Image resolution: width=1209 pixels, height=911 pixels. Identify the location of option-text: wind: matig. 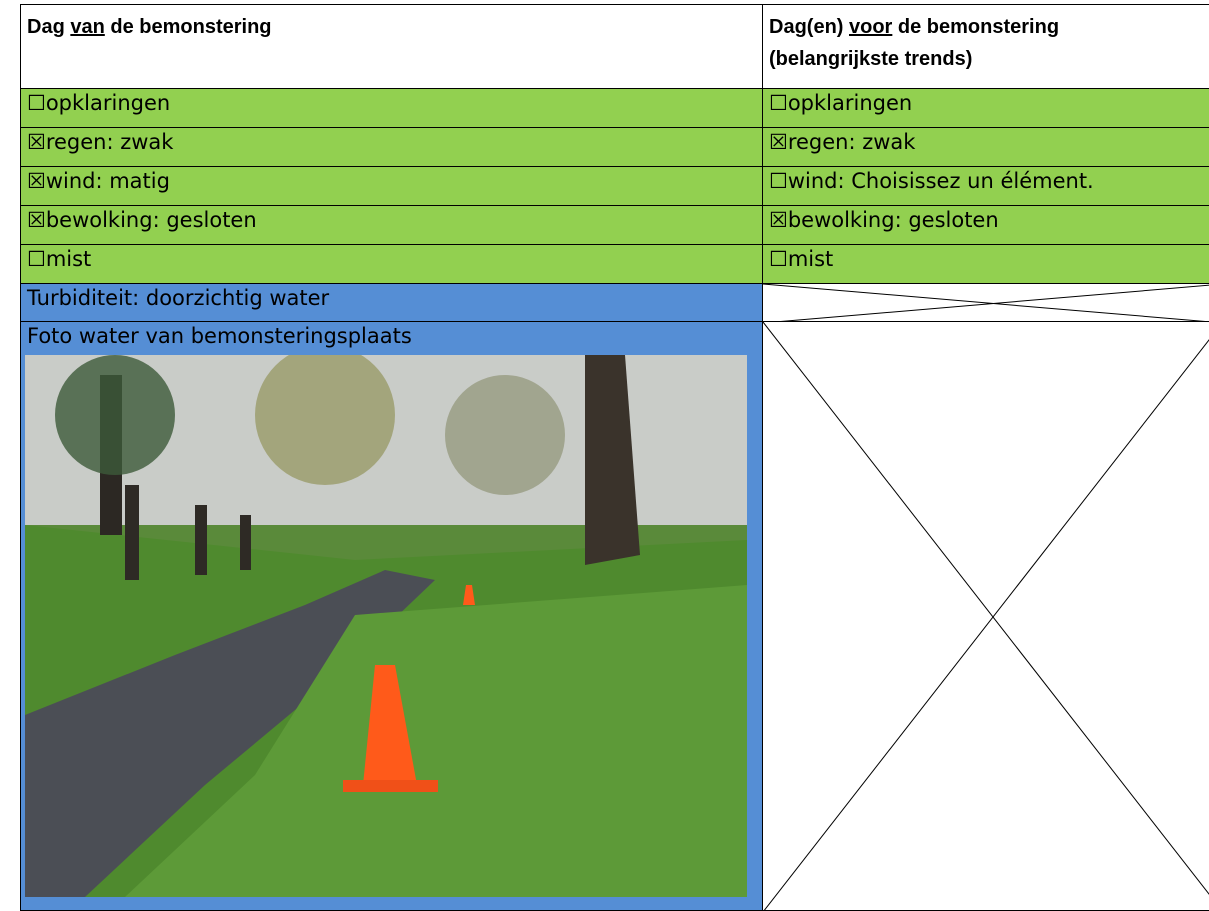
(107, 181).